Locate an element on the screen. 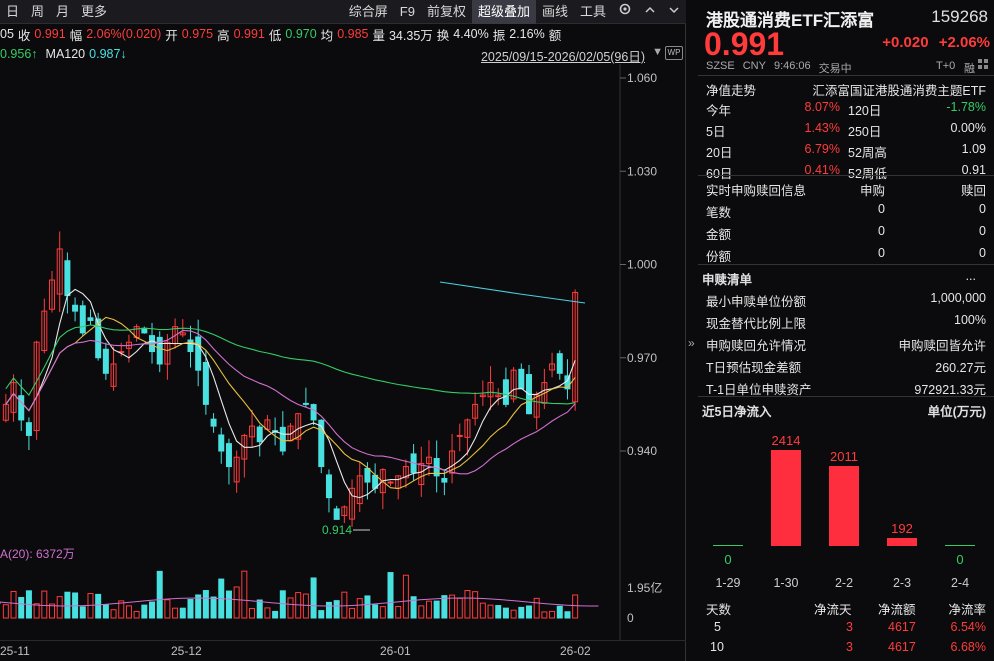  draw-line-button: 画线 is located at coordinates (554, 11).